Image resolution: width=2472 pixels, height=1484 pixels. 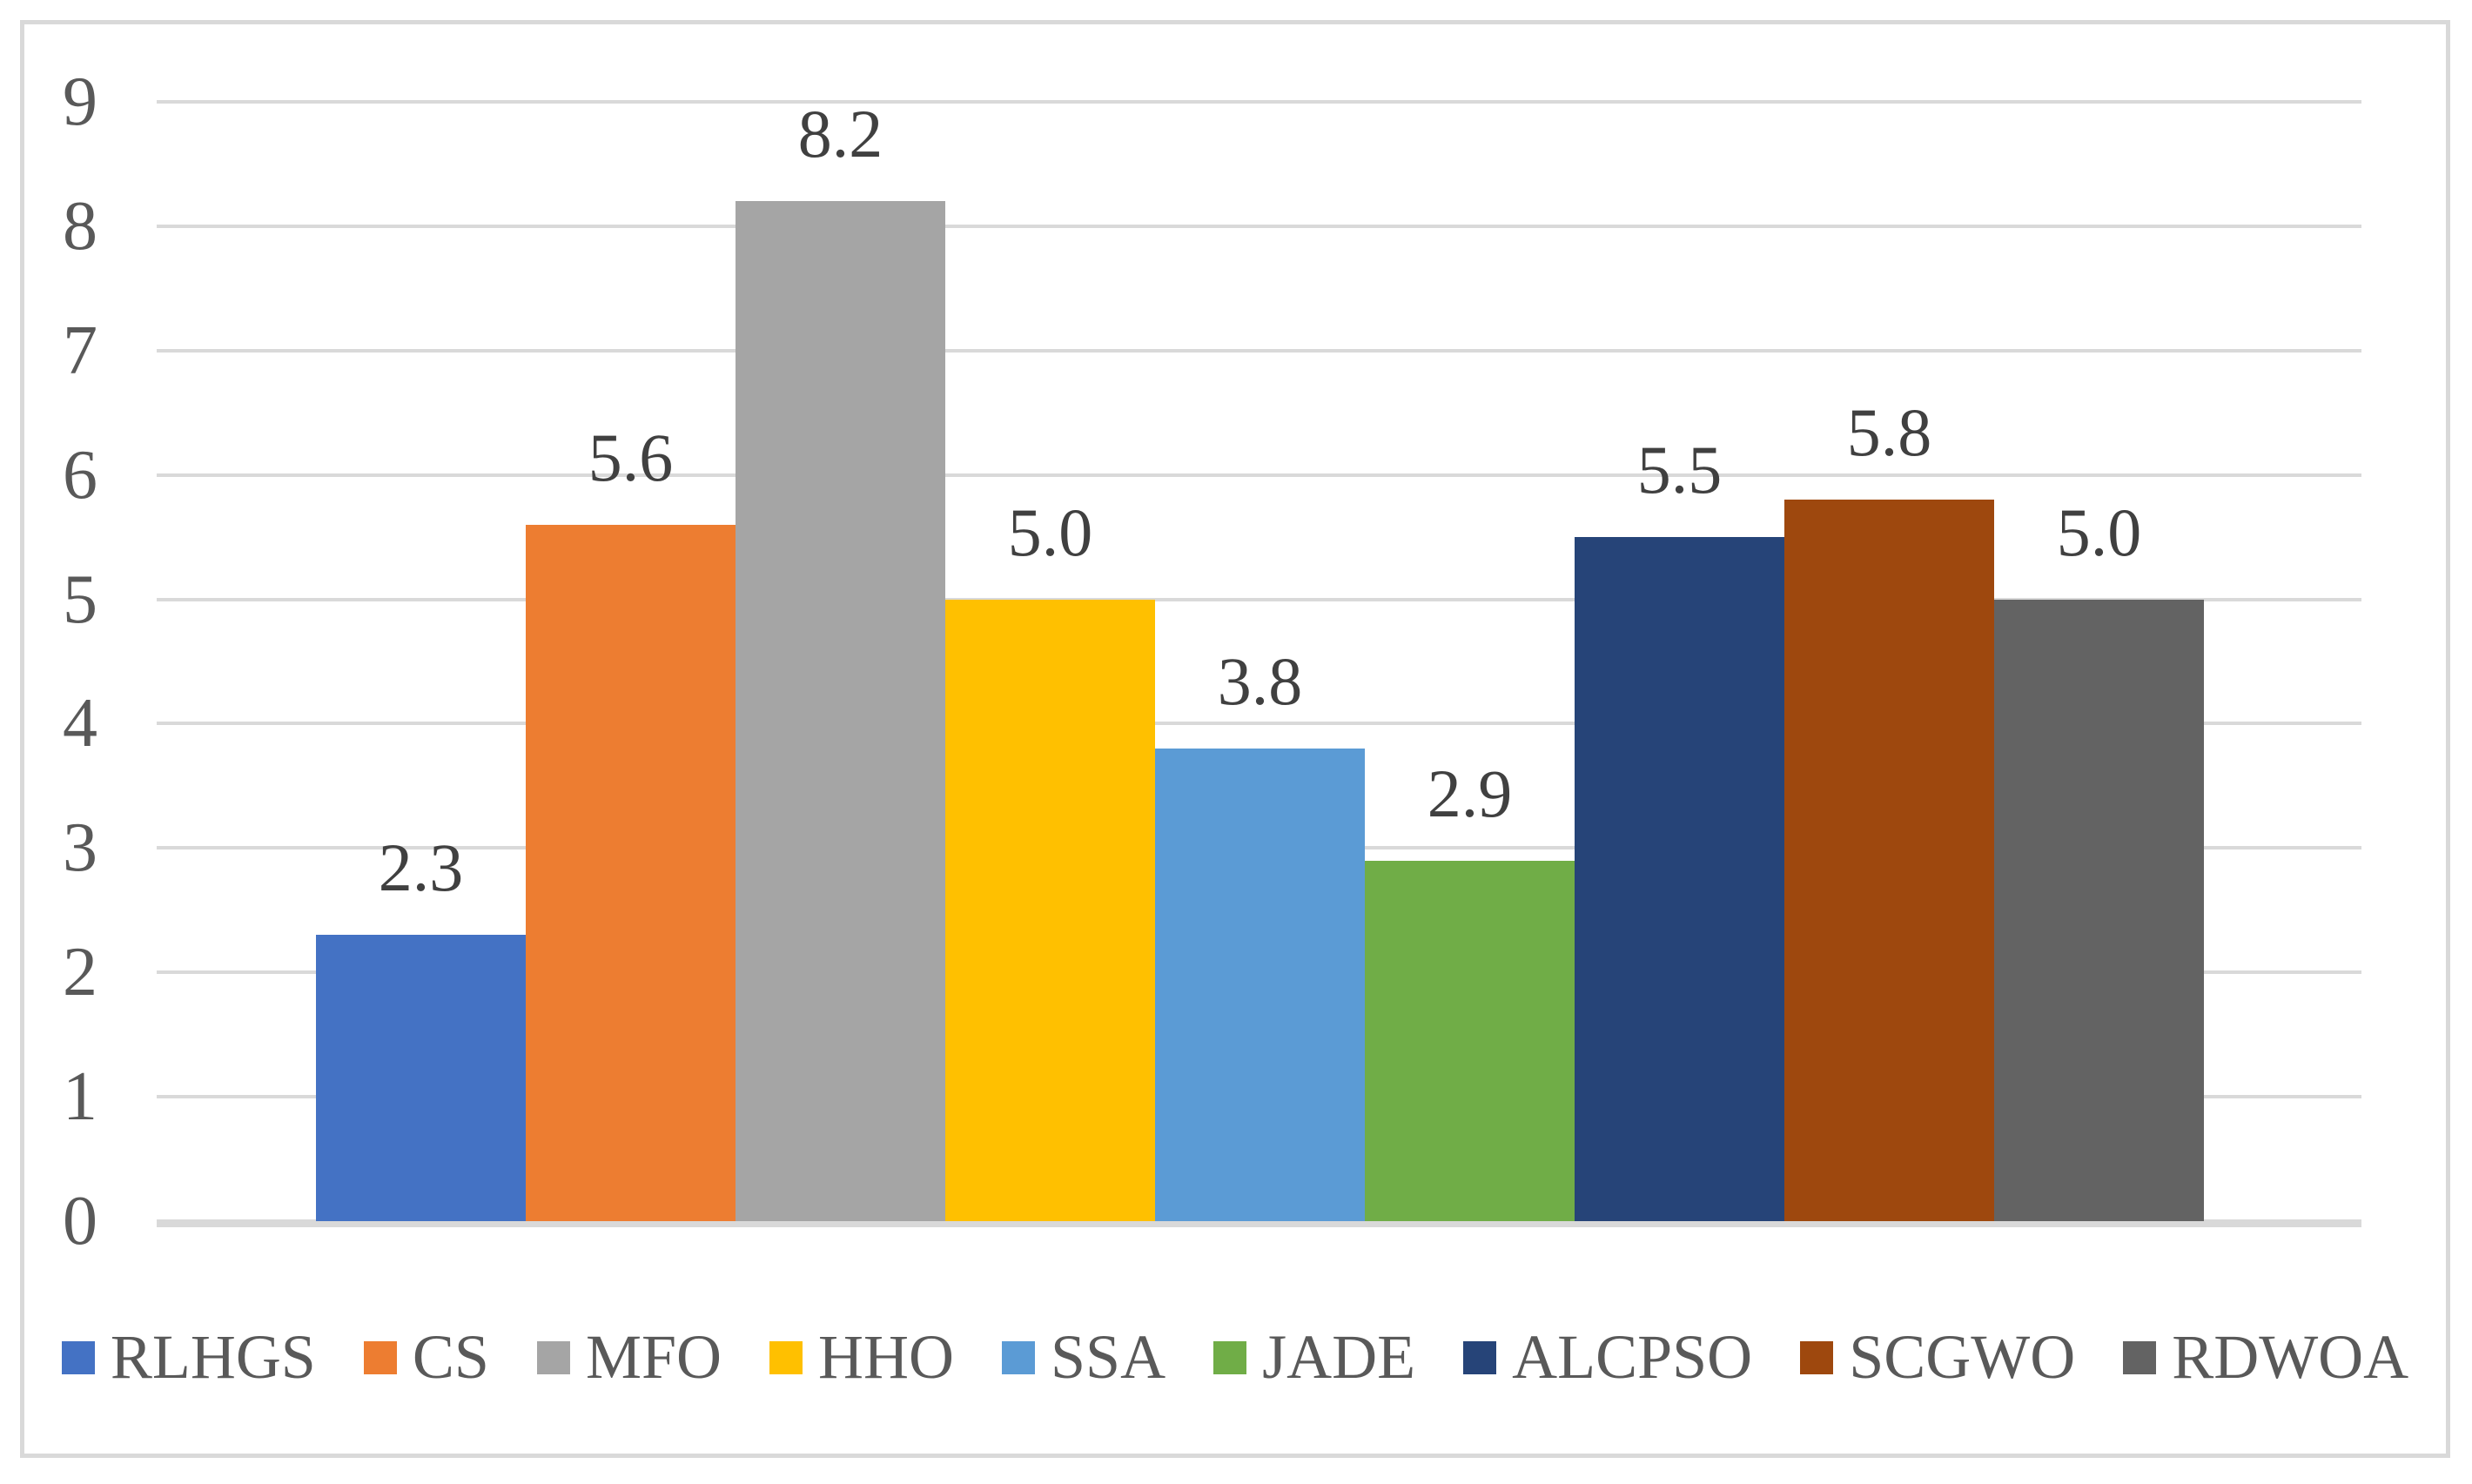 What do you see at coordinates (80, 226) in the screenshot?
I see `y-tick-label-8: 8` at bounding box center [80, 226].